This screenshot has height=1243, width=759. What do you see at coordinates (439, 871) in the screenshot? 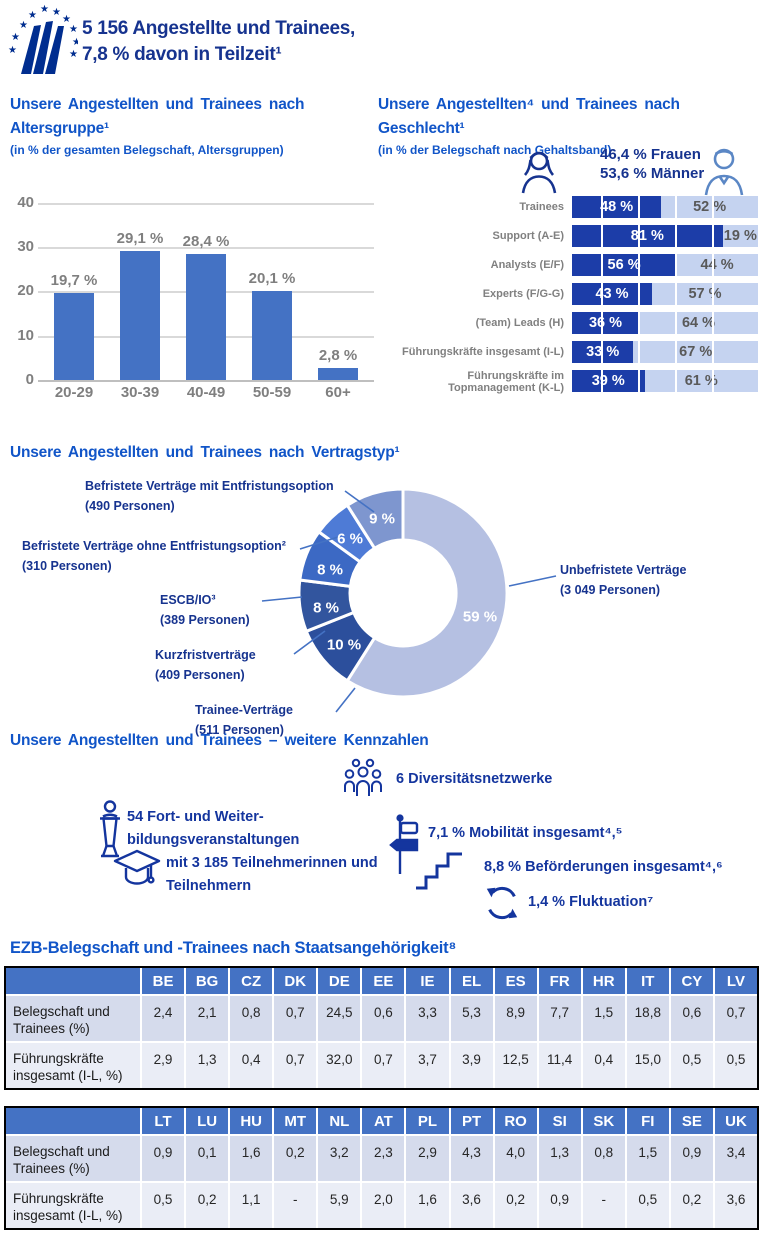
I see `stairs-icon` at bounding box center [439, 871].